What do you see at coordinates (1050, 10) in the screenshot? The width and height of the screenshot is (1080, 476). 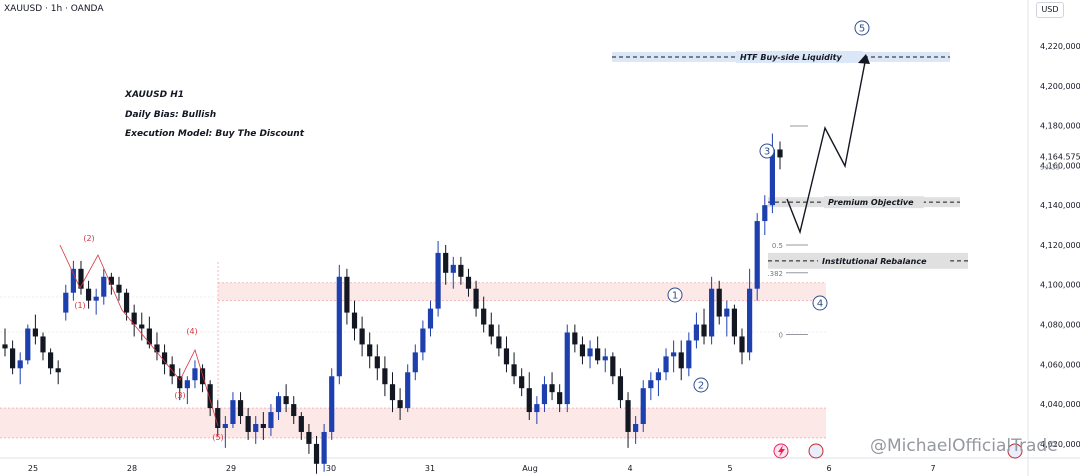 I see `currency-button: USD` at bounding box center [1050, 10].